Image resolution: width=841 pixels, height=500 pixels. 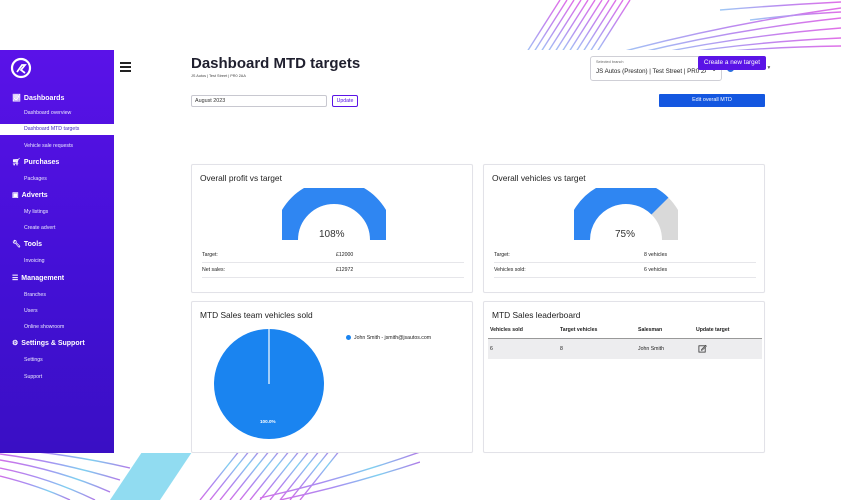 What do you see at coordinates (345, 255) in the screenshot?
I see `row-value: £12000` at bounding box center [345, 255].